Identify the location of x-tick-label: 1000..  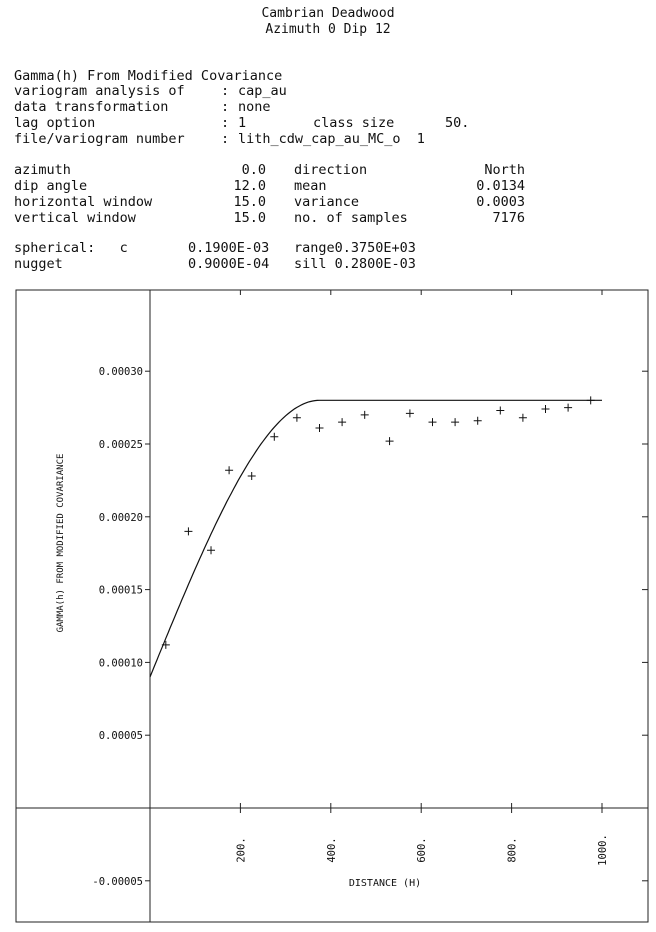
(603, 850).